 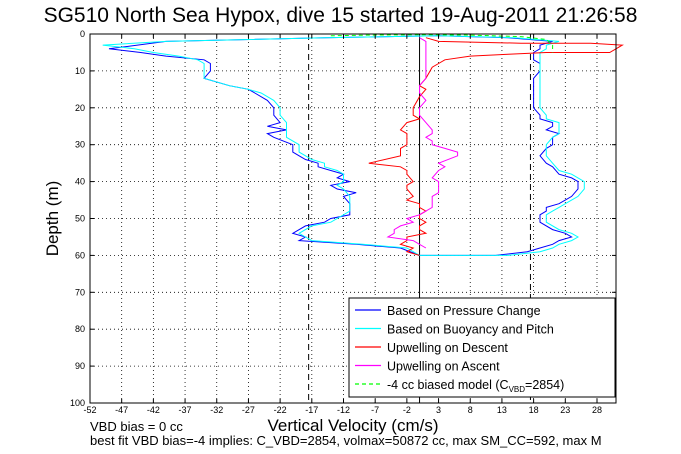 What do you see at coordinates (80, 219) in the screenshot?
I see `y-tick-label: 50` at bounding box center [80, 219].